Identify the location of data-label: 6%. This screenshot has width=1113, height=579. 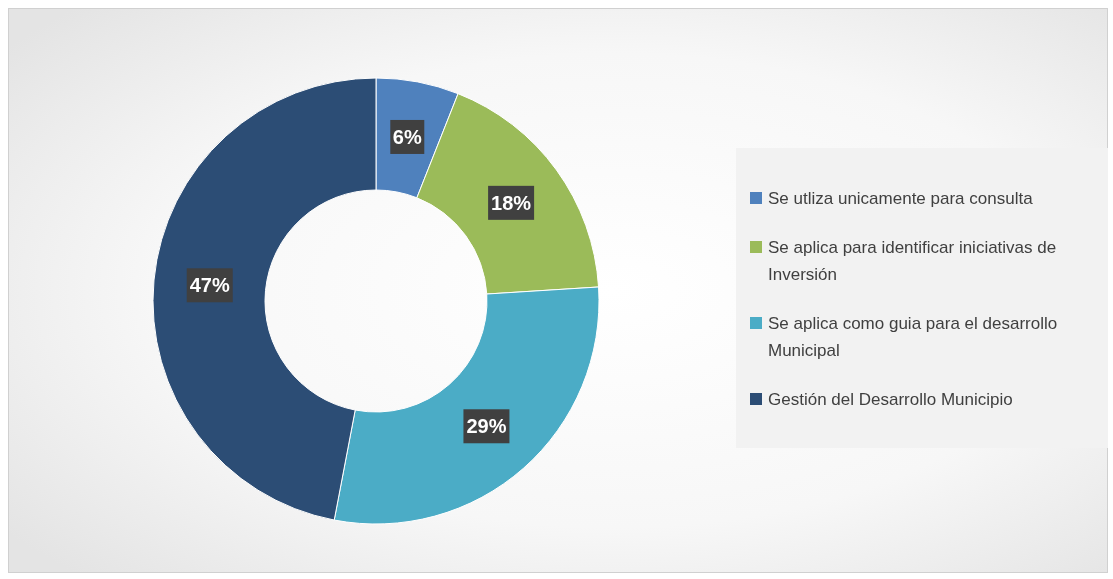
(407, 136).